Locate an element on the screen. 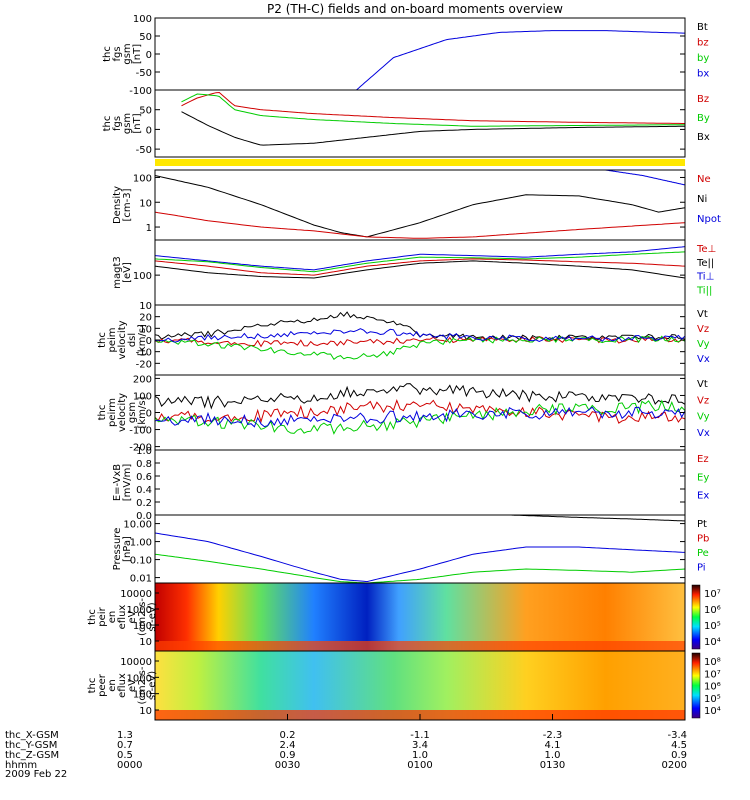 This screenshot has height=800, width=750. legend-entry: Ez is located at coordinates (703, 459).